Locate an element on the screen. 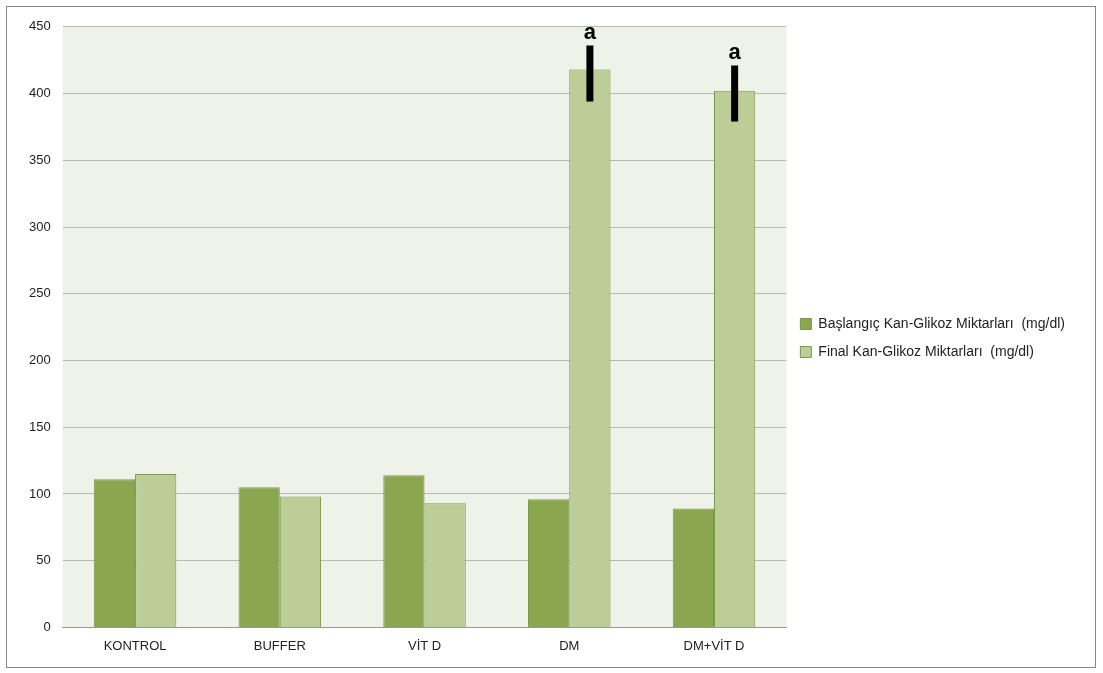 The width and height of the screenshot is (1103, 673). y-tick-label: 0 is located at coordinates (47, 626).